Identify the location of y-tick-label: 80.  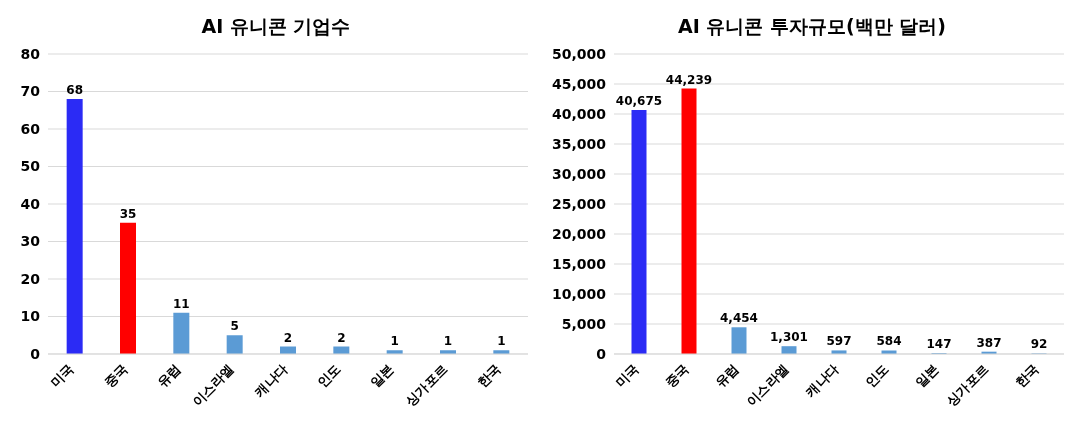
(30, 53).